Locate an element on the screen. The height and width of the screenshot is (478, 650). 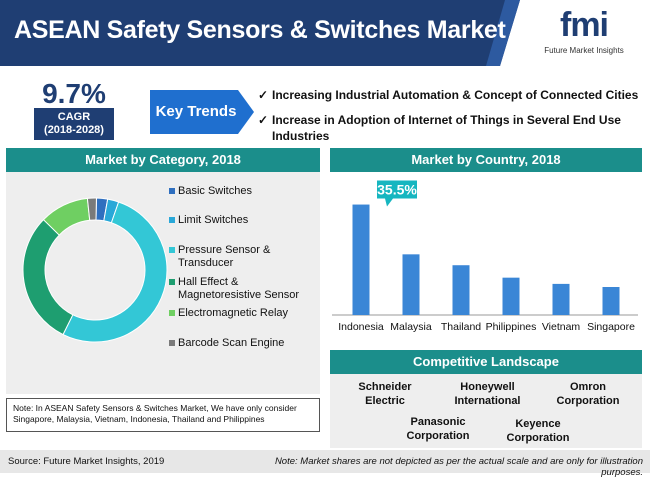
x-tick-label: Thailand is located at coordinates (461, 327).